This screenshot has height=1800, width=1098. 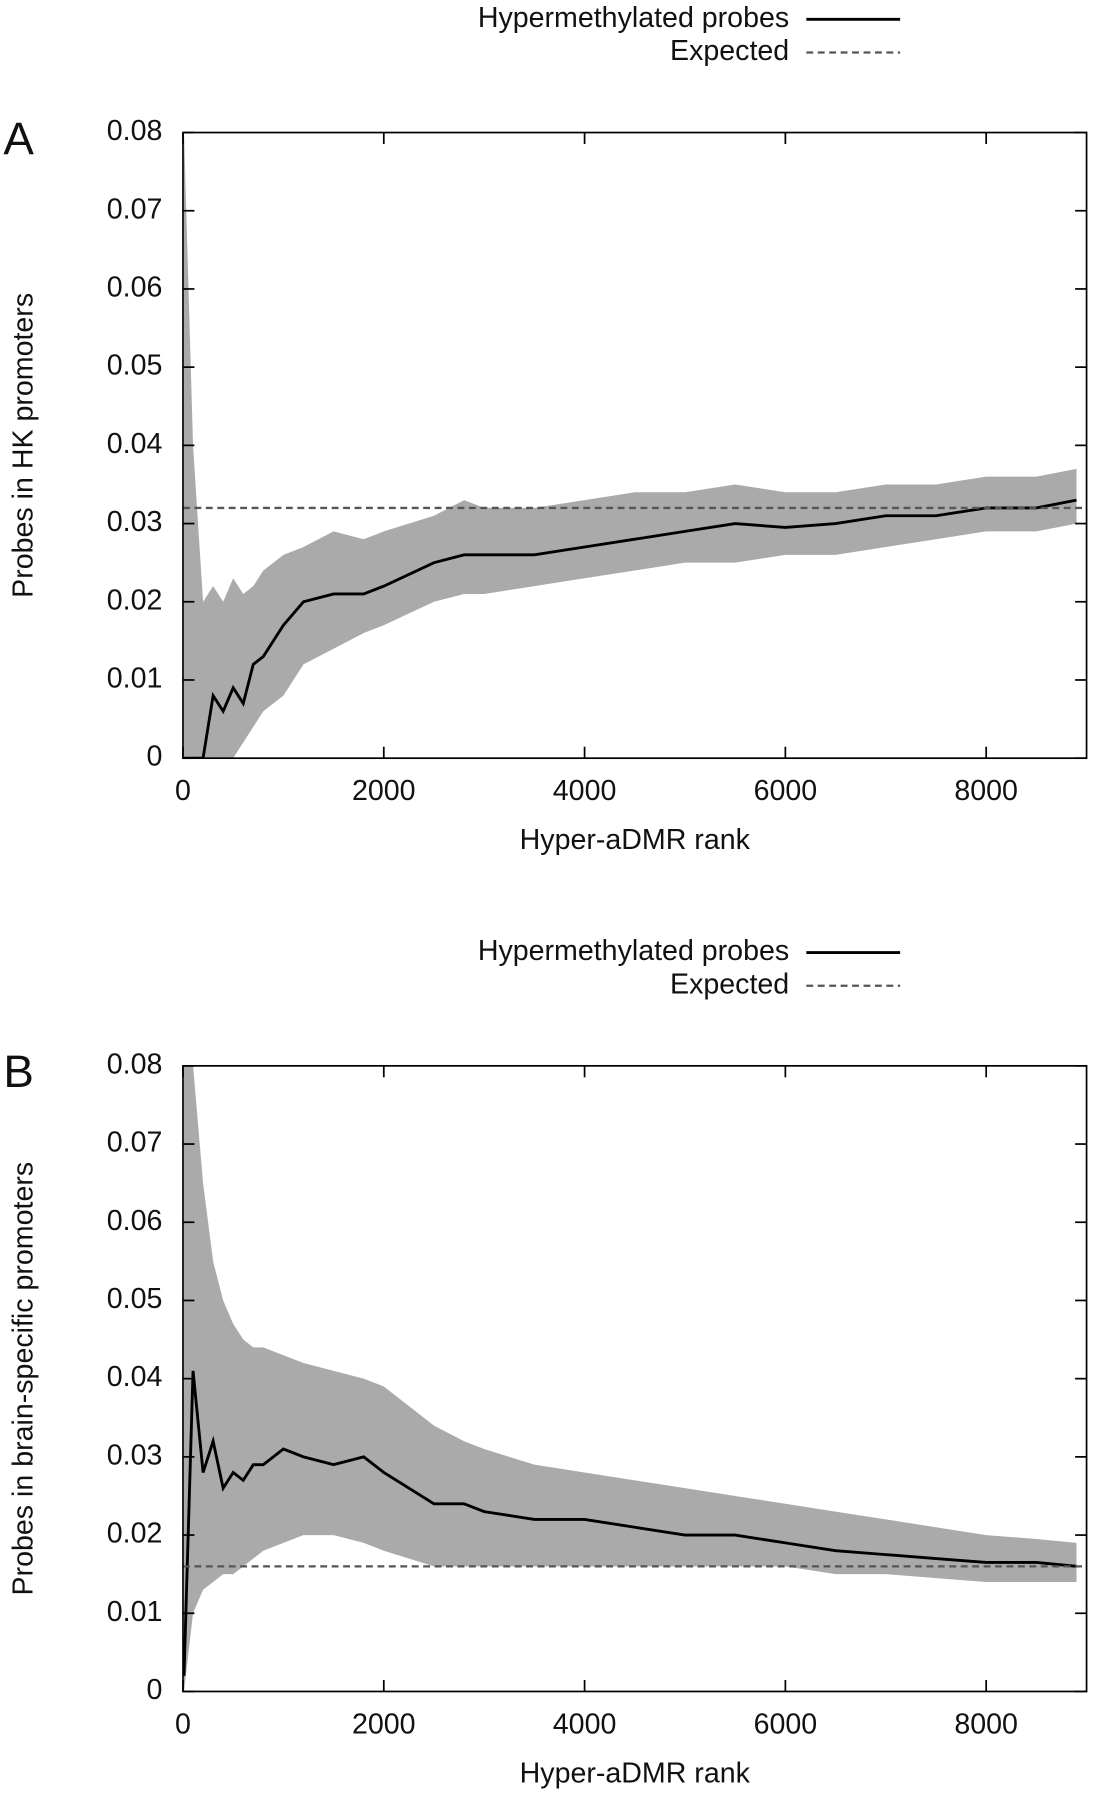 I want to click on y-axis-label: Probes in HK promoters, so click(x=24, y=445).